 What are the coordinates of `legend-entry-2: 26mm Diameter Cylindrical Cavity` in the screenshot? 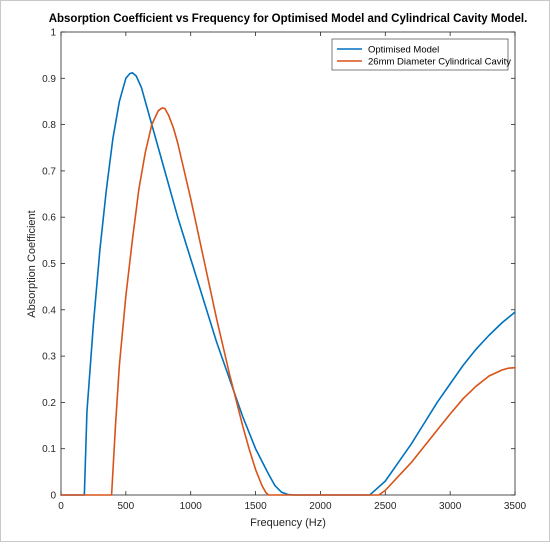 It's located at (439, 61).